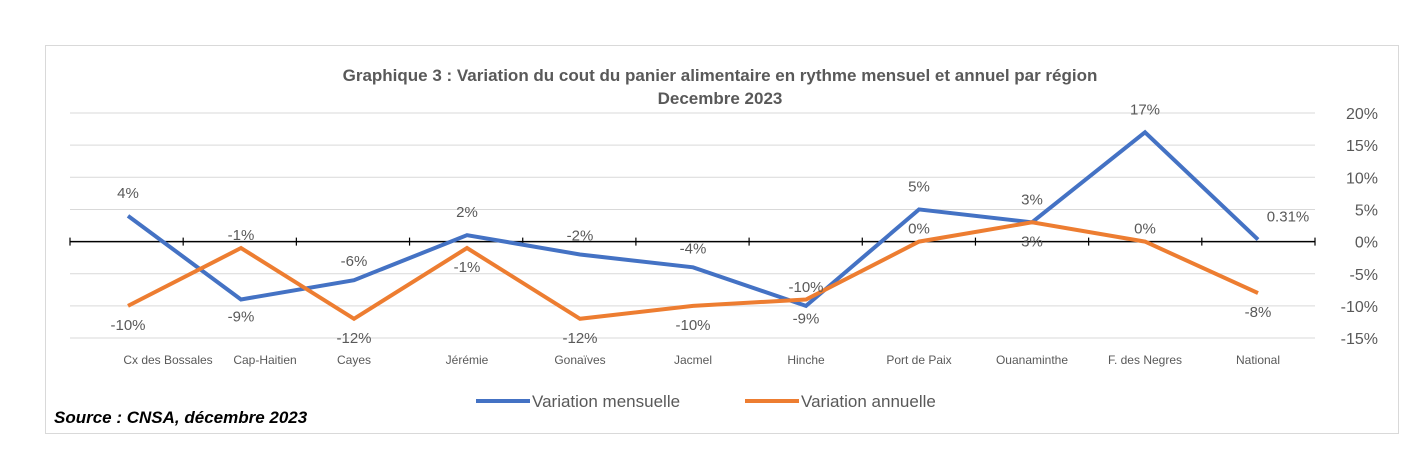 The height and width of the screenshot is (450, 1422). Describe the element at coordinates (467, 212) in the screenshot. I see `data-label: 2%` at that location.